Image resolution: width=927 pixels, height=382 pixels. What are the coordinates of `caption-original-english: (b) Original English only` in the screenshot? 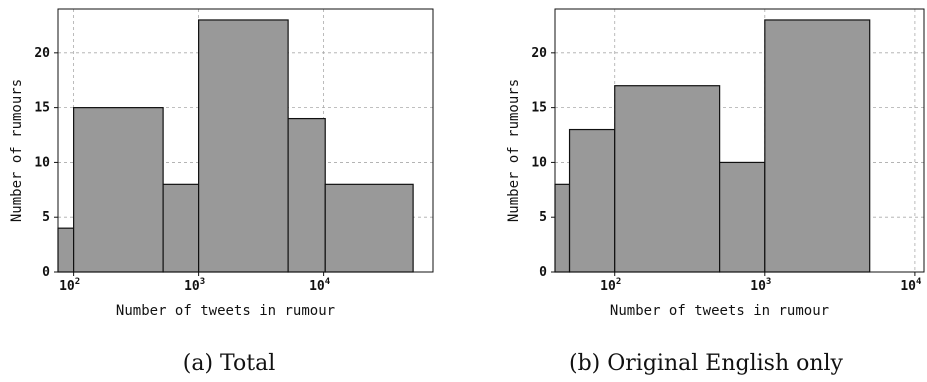 It's located at (706, 363).